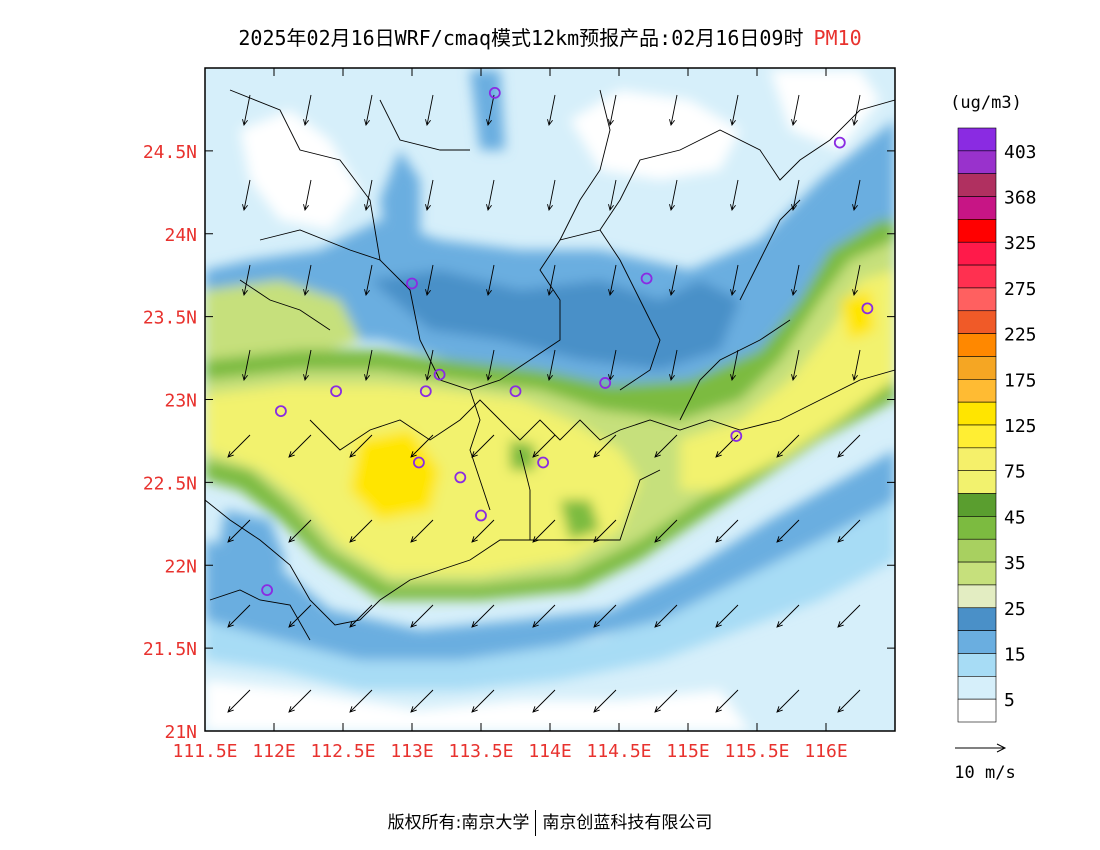  What do you see at coordinates (627, 823) in the screenshot?
I see `footer-company: 南京创蓝科技有限公司` at bounding box center [627, 823].